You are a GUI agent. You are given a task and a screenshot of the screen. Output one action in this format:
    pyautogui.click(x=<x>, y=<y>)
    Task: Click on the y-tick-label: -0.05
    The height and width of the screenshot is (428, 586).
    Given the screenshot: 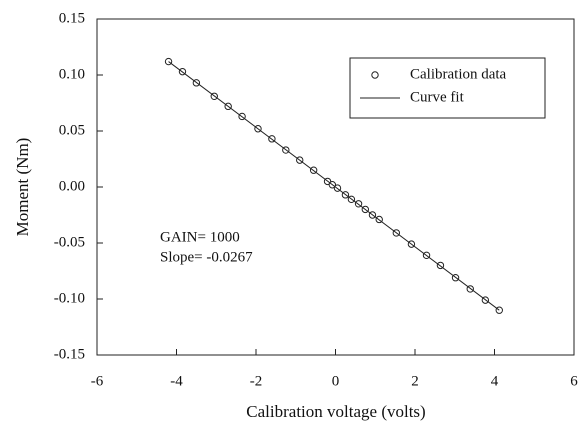 What is the action you would take?
    pyautogui.click(x=69, y=242)
    